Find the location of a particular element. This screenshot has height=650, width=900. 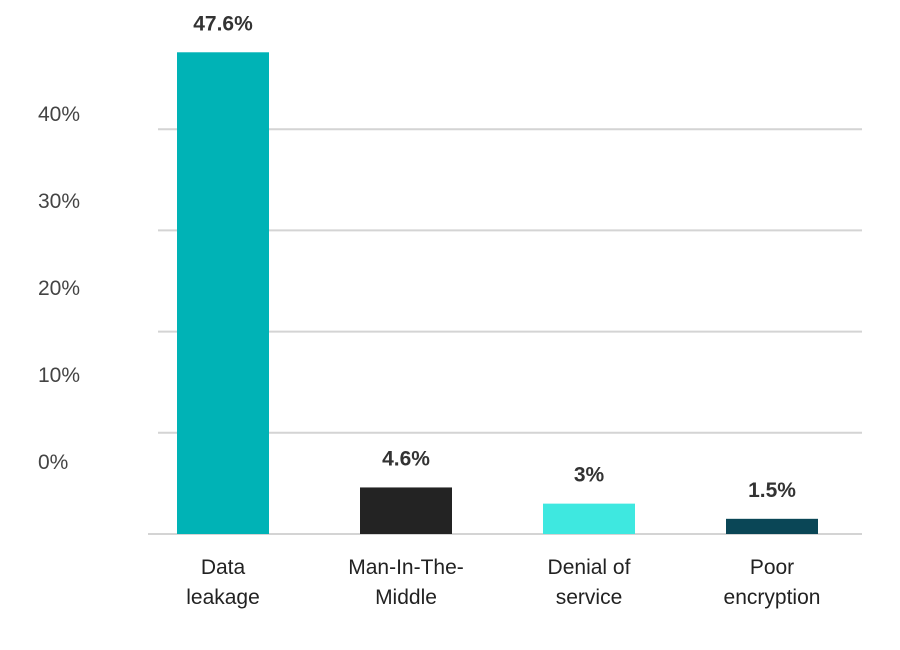

data-label: 4.6% is located at coordinates (406, 458).